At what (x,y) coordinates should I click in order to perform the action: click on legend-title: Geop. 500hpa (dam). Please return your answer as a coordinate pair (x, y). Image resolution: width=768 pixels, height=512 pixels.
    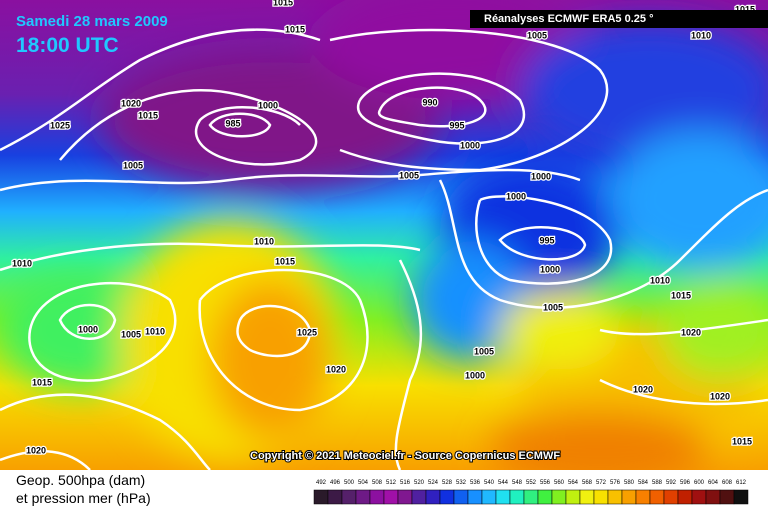
    Looking at the image, I should click on (80, 480).